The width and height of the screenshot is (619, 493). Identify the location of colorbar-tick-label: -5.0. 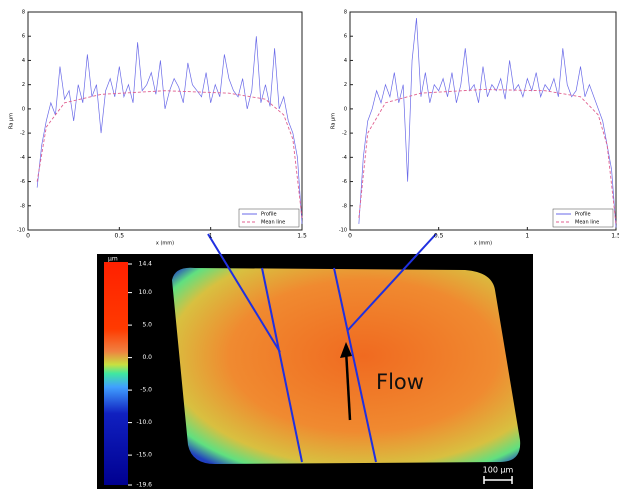
(146, 390).